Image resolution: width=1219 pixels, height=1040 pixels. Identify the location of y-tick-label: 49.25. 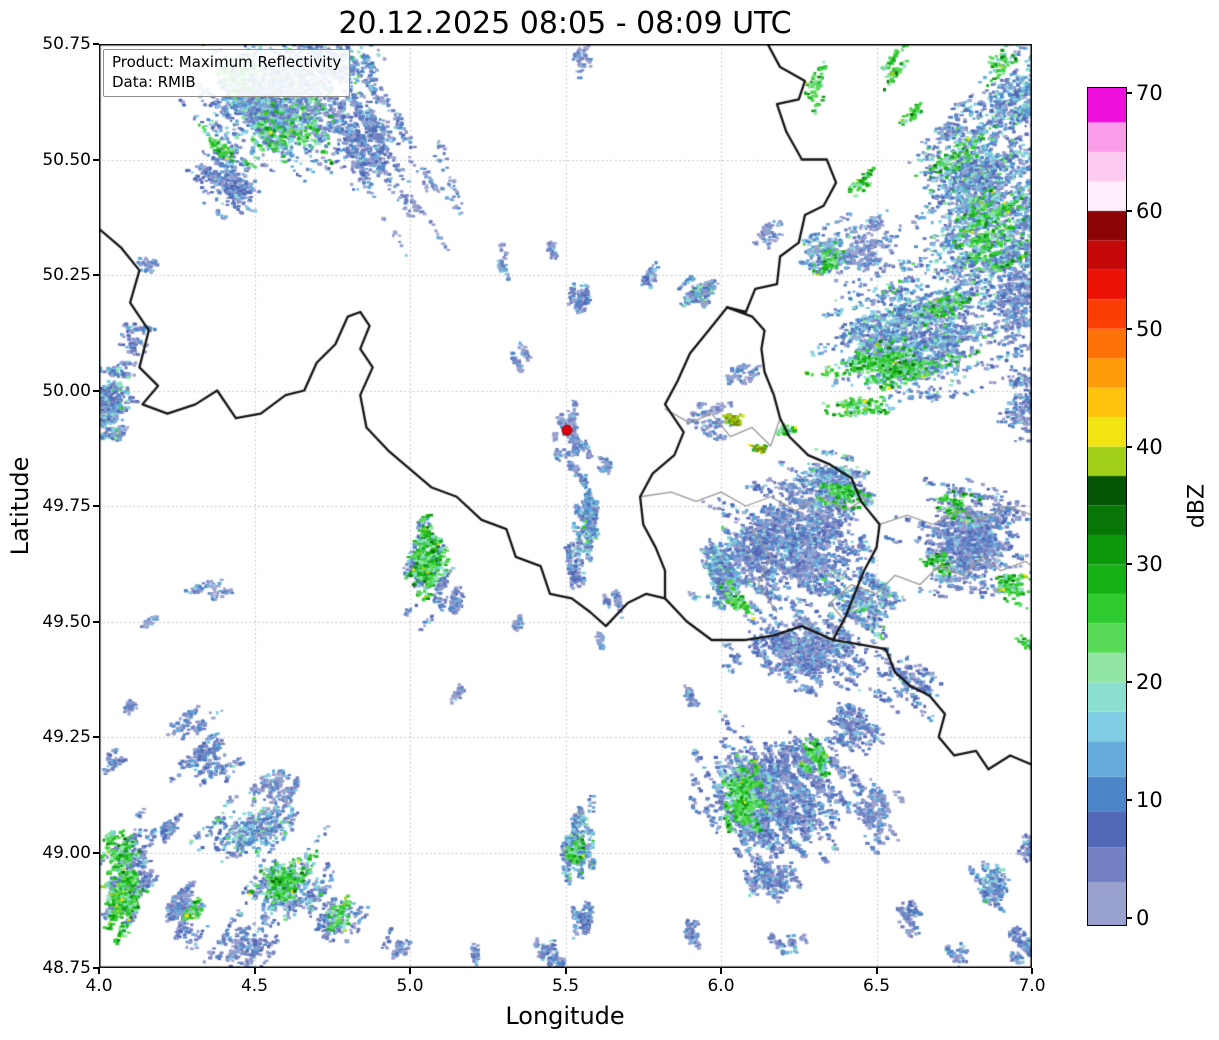
(66, 737).